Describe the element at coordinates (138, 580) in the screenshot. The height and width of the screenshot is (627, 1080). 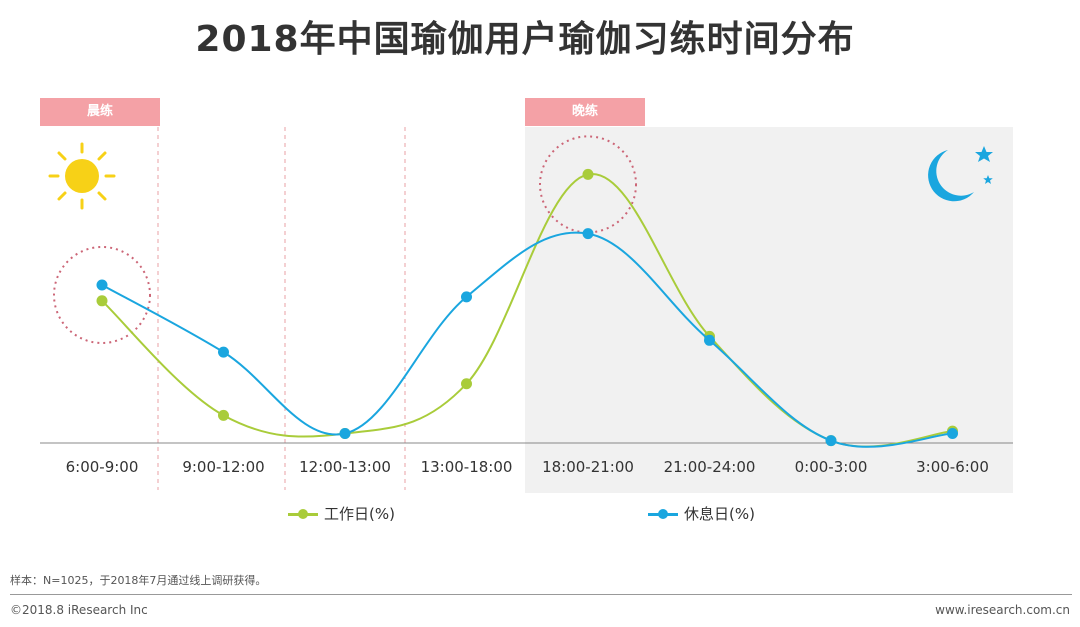
I see `sample-note: 样本：N=1025，于2018年7月通过线上调研获得。` at that location.